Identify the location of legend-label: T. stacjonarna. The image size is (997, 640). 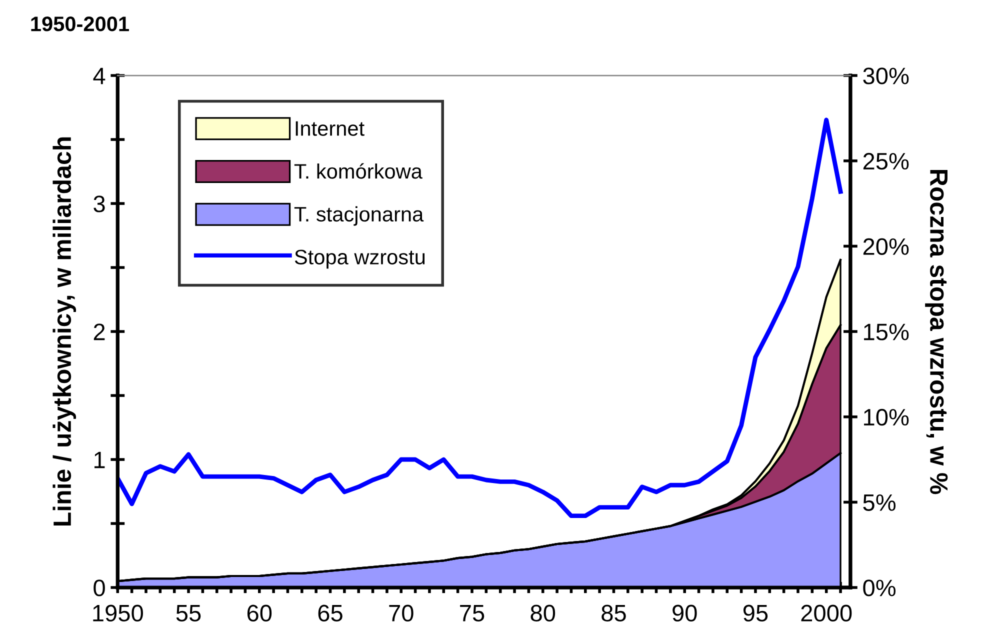
(359, 216).